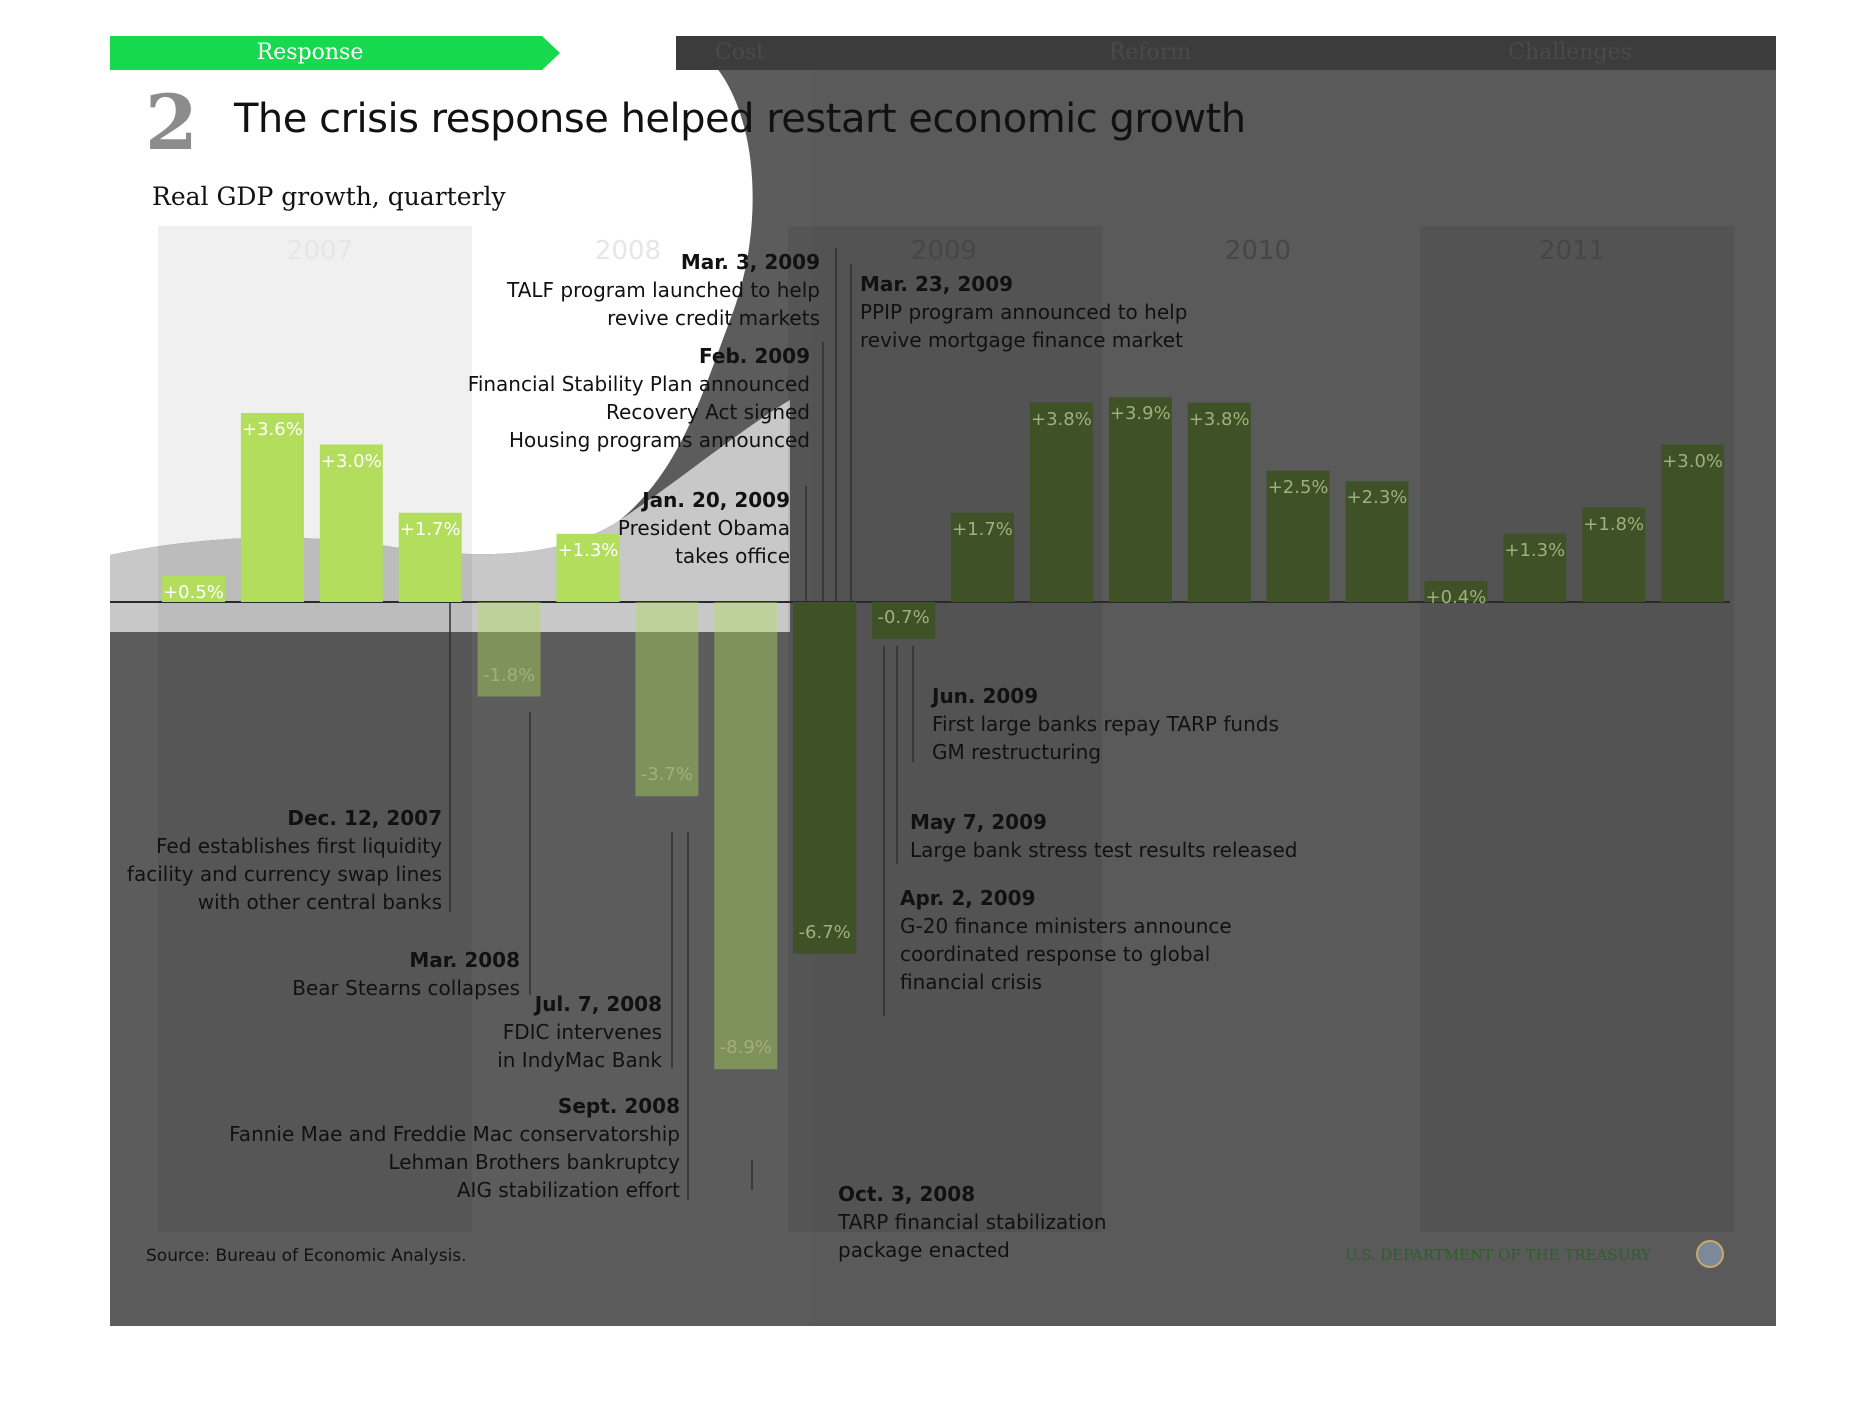 This screenshot has height=1404, width=1866. Describe the element at coordinates (944, 251) in the screenshot. I see `year-label: 2009` at that location.